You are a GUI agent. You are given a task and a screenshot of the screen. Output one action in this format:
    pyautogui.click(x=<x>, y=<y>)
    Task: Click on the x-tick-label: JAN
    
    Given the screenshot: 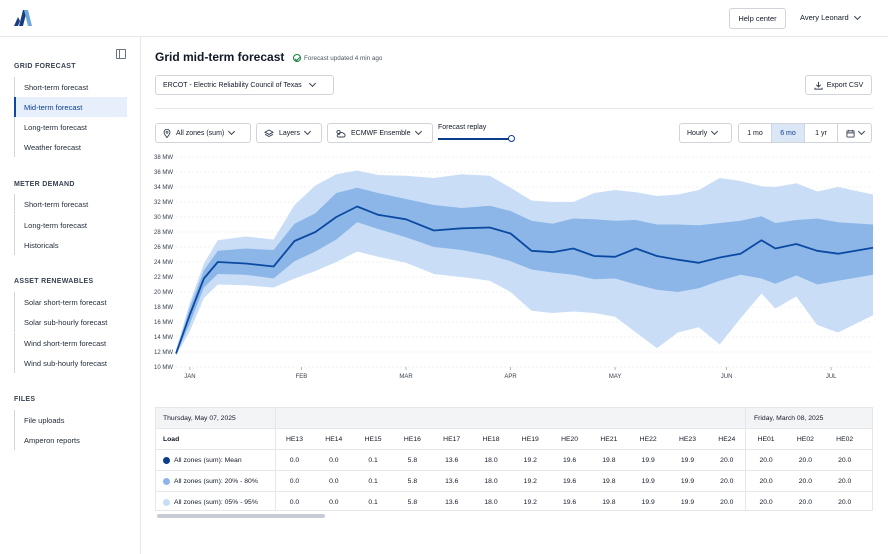 What is the action you would take?
    pyautogui.click(x=189, y=377)
    